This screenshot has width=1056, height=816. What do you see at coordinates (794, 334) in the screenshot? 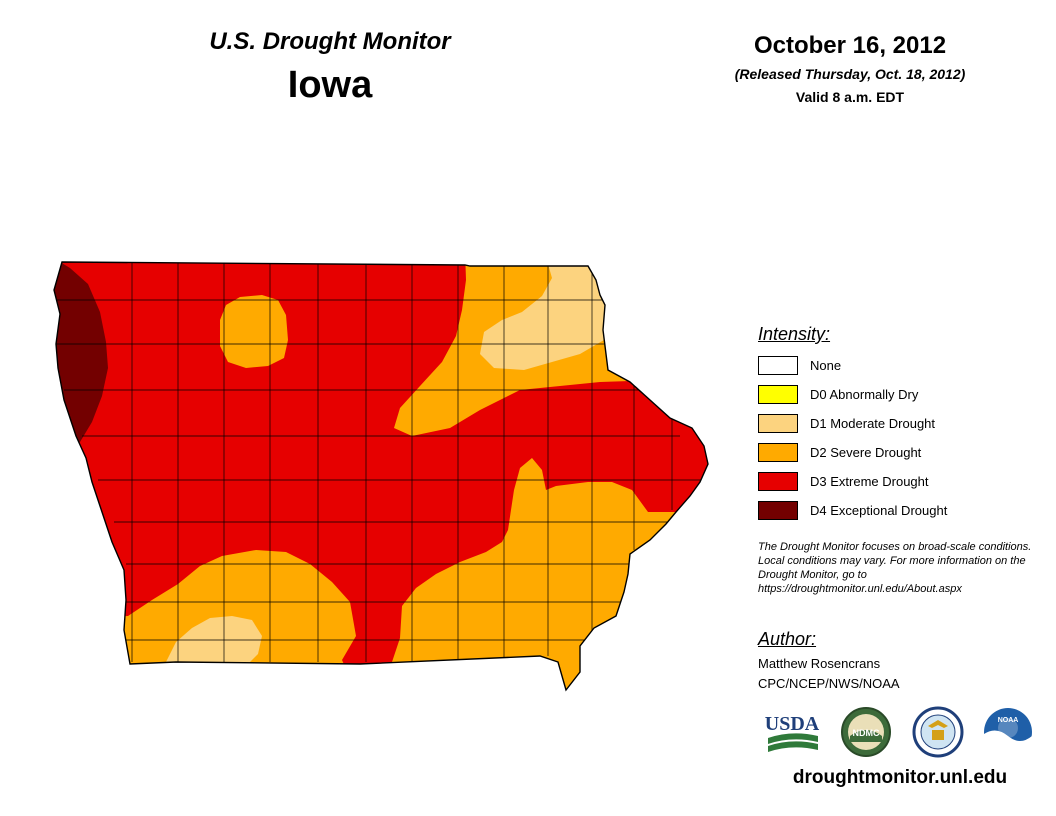
I see `legend-heading: Intensity:` at bounding box center [794, 334].